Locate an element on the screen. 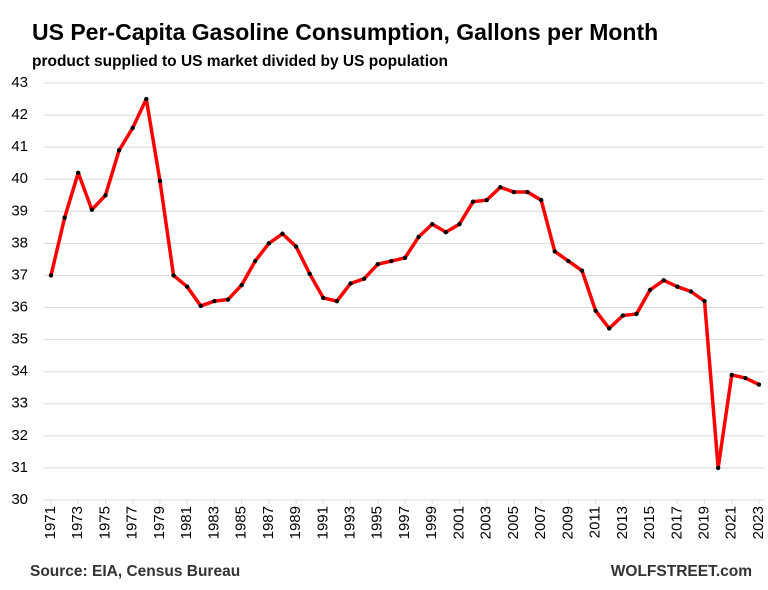  x-tick-label: 2009 is located at coordinates (567, 522).